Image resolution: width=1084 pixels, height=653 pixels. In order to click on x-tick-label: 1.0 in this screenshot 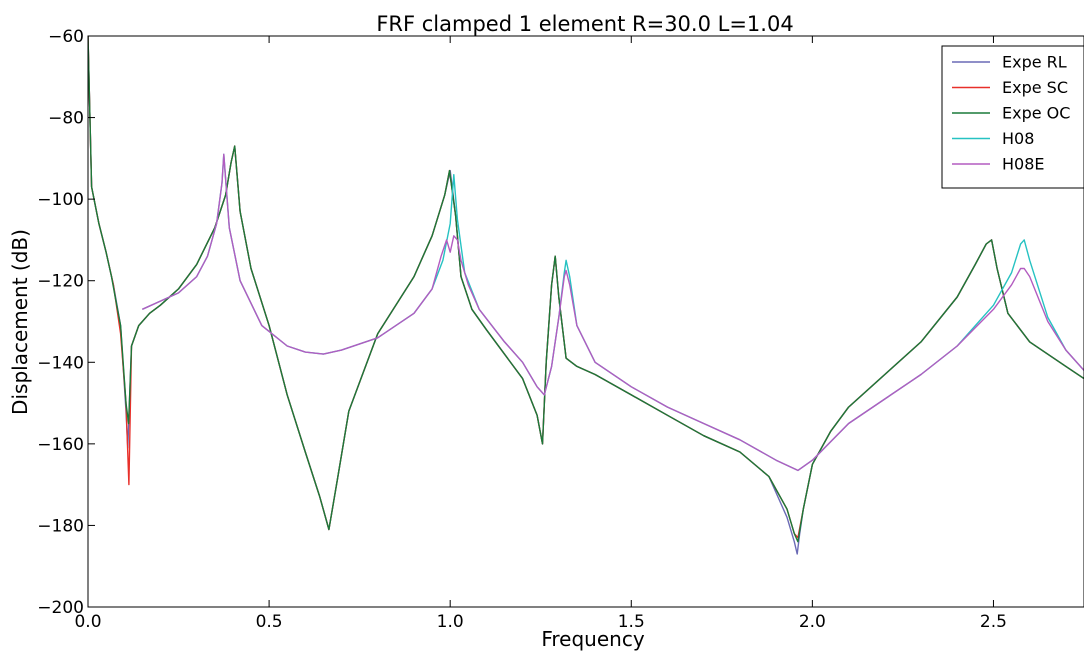, I will do `click(450, 622)`.